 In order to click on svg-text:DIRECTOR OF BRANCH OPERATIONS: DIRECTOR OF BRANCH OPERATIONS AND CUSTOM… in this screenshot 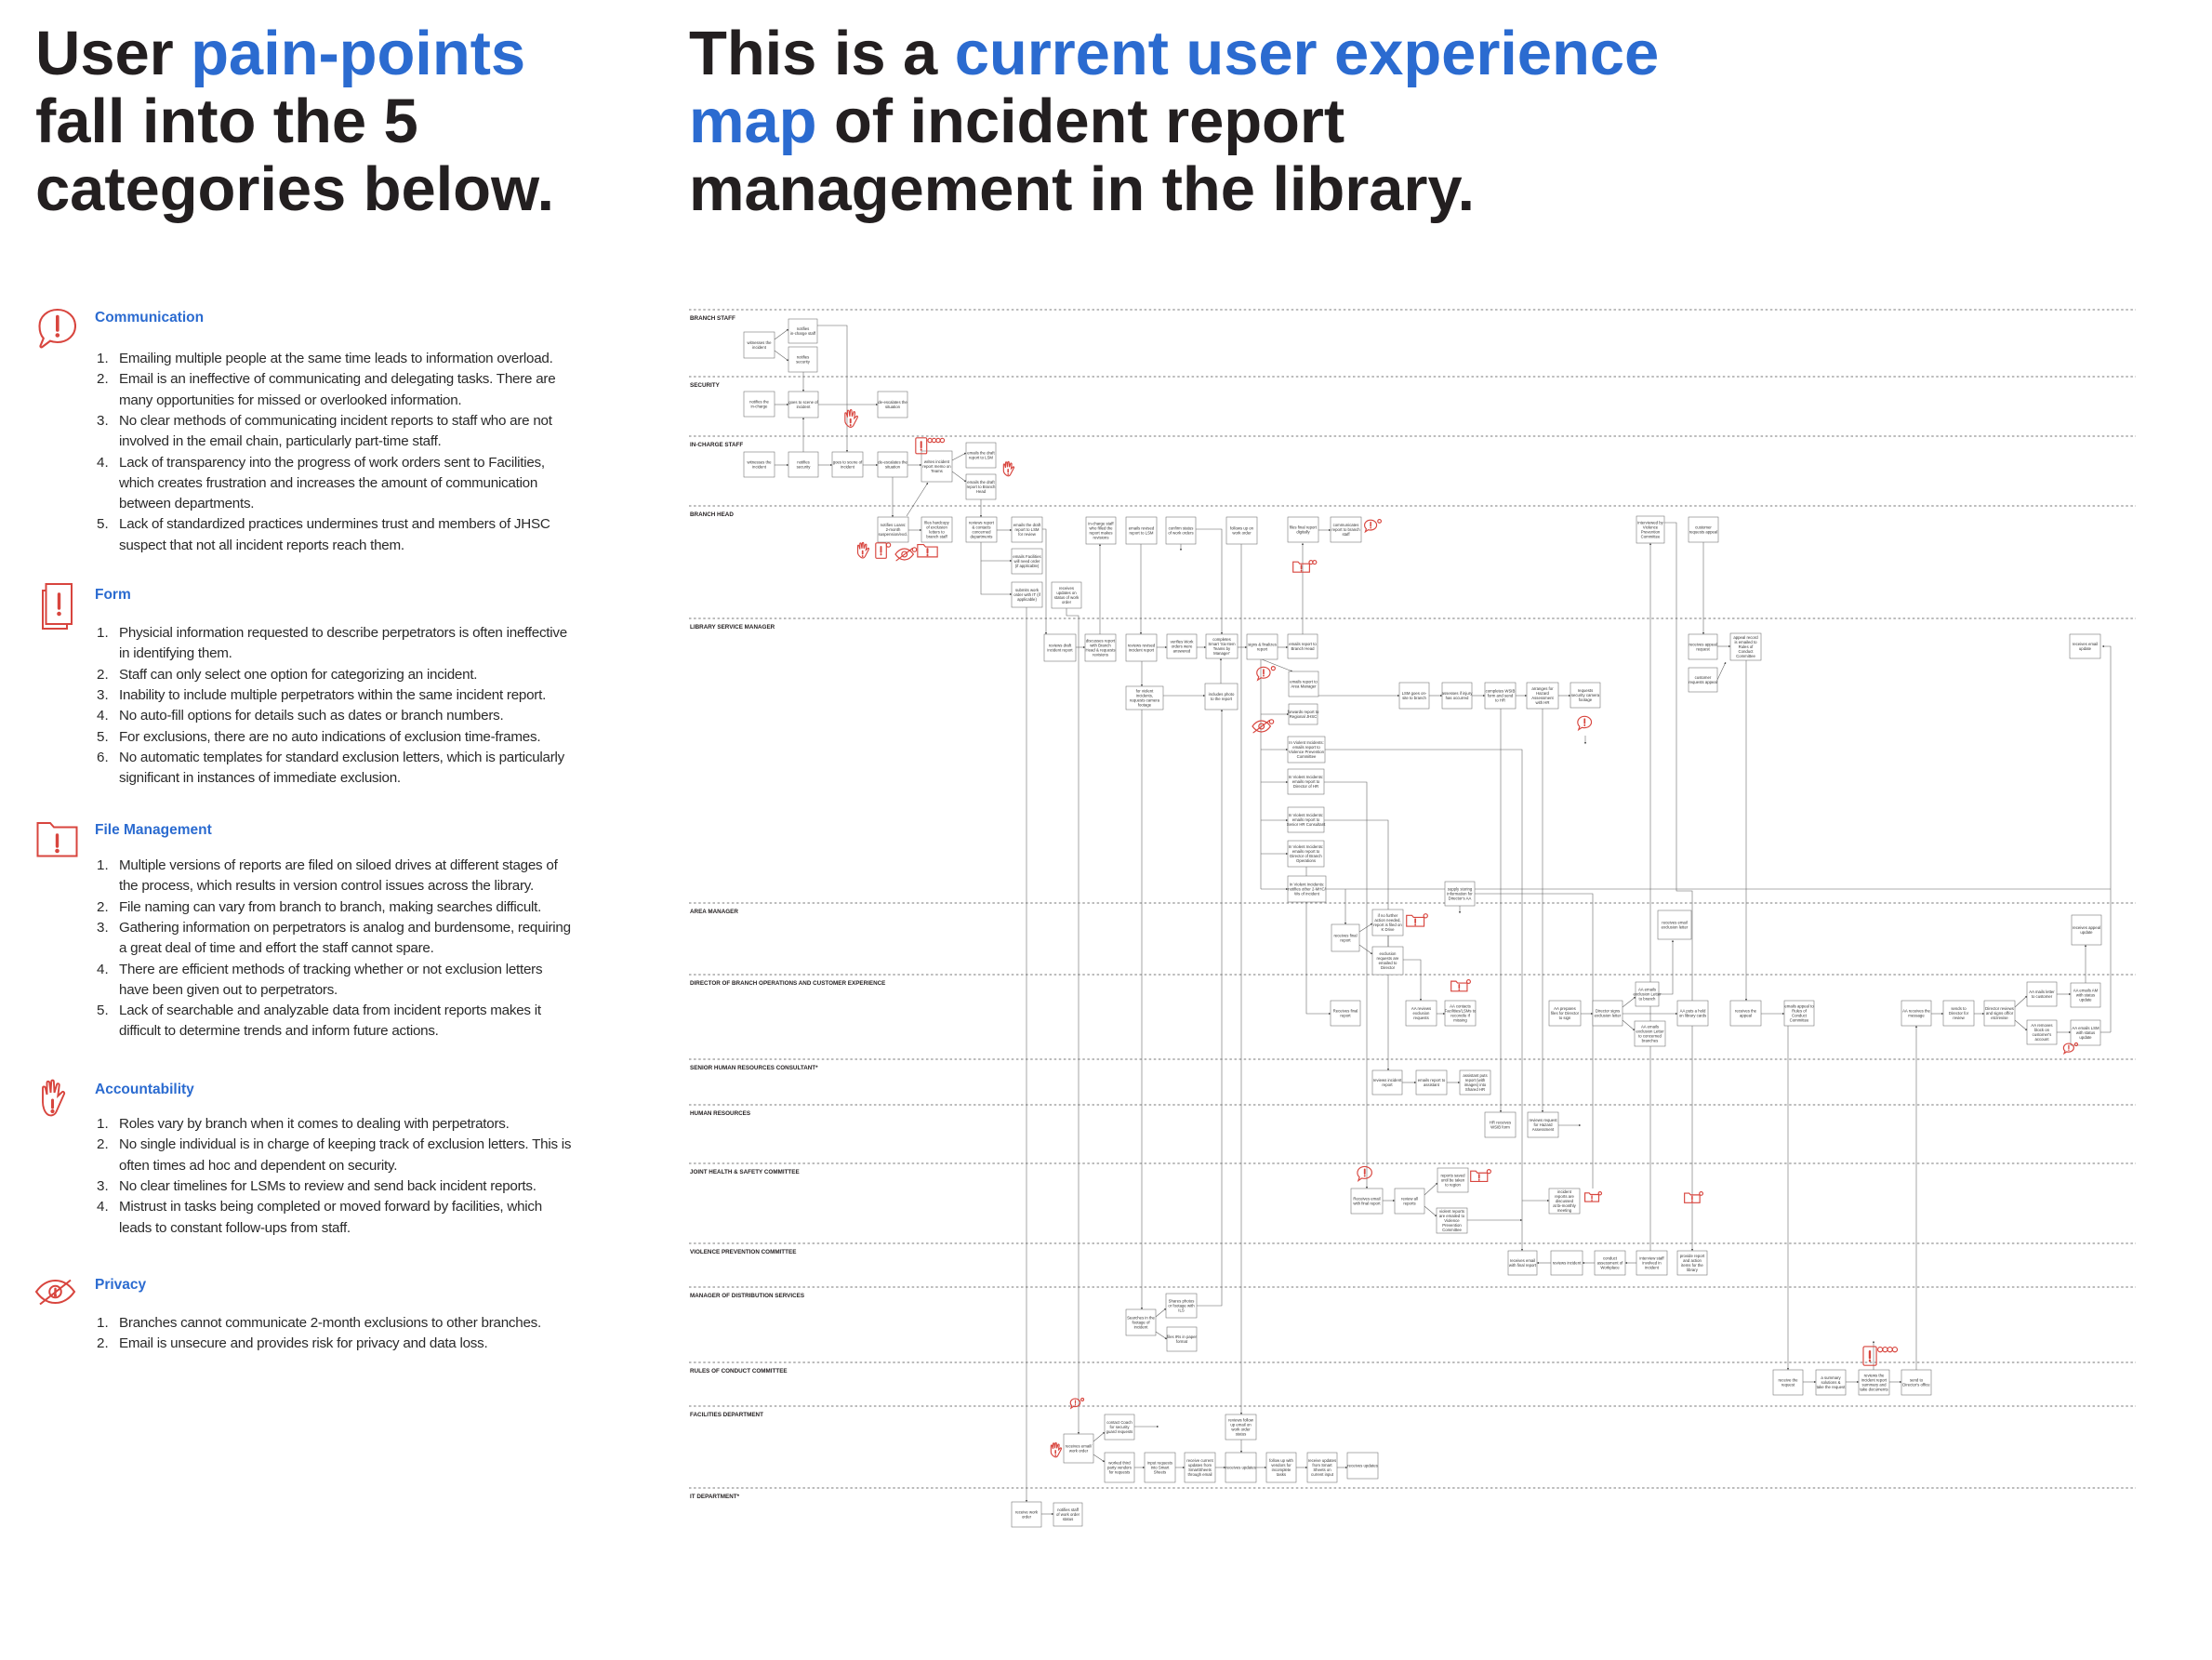, I will do `click(787, 983)`.